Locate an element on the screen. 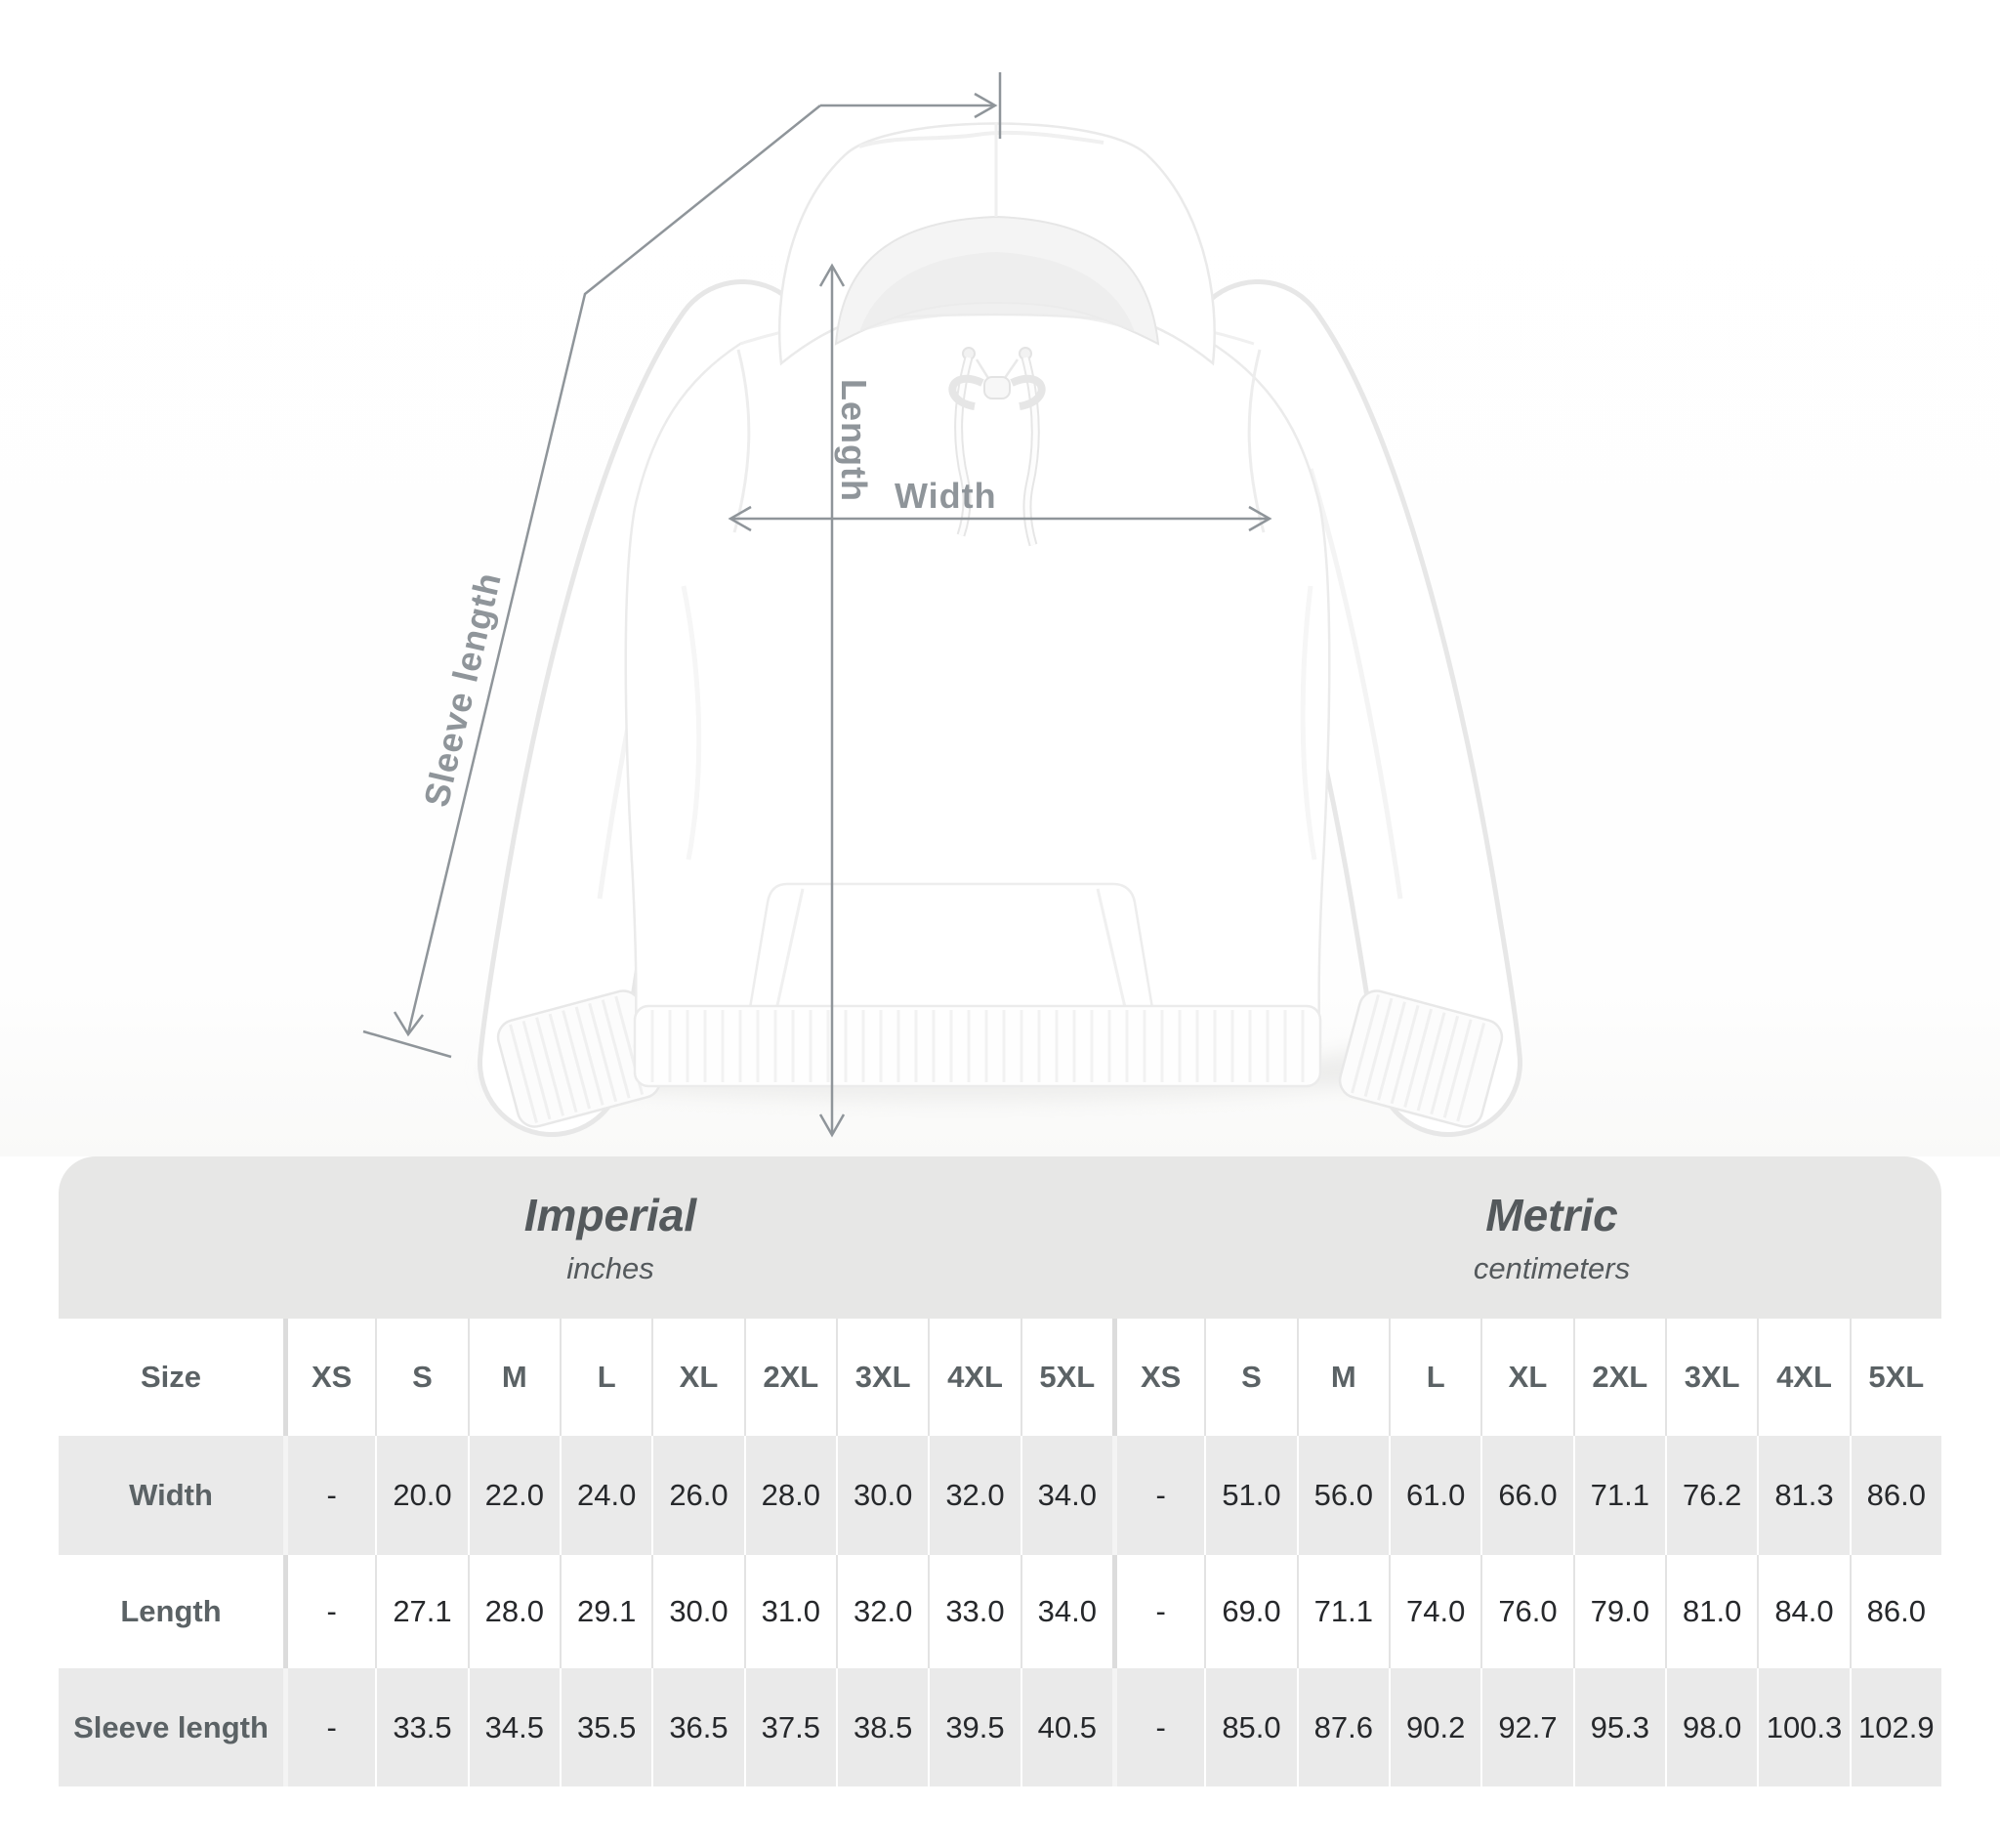  metric-section-header: Metric centimeters is located at coordinates (1551, 1237).